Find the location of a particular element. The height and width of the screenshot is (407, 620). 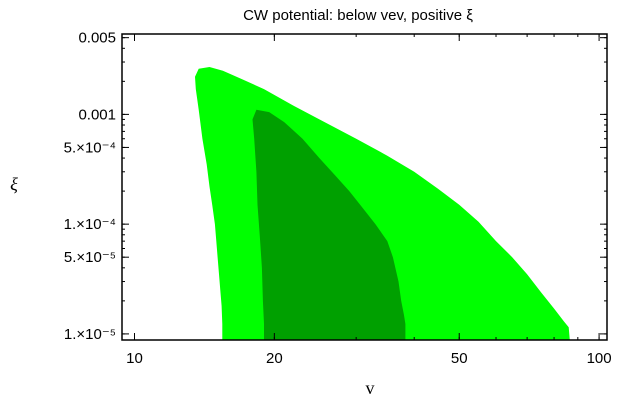

y-tick-label: 5.×10⁻⁴ is located at coordinates (90, 147).